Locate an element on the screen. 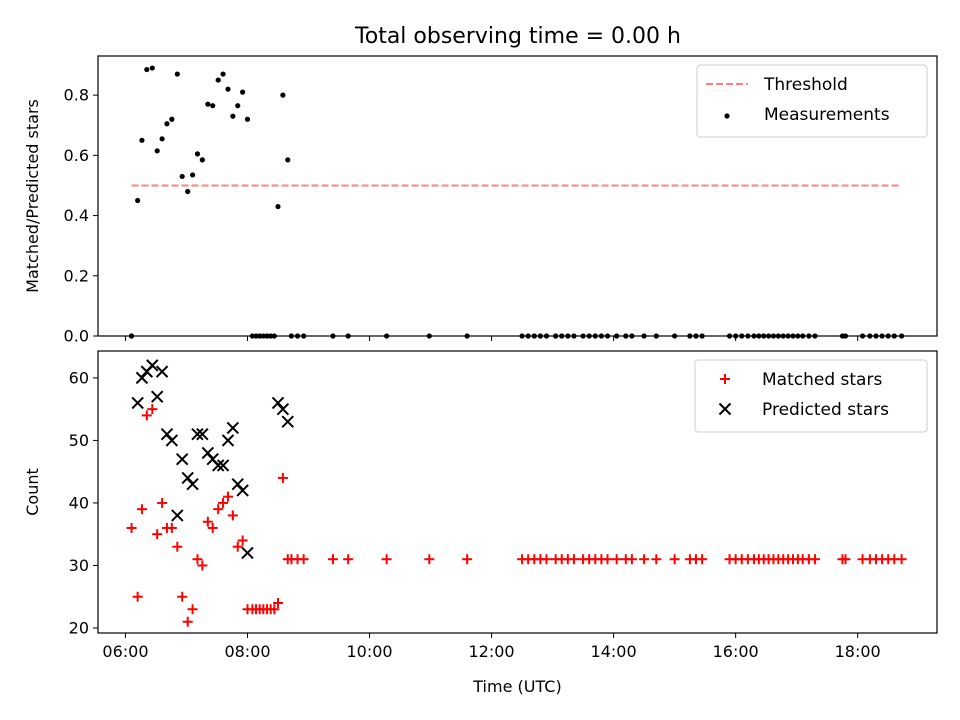 The width and height of the screenshot is (960, 720). series-predicted-stars is located at coordinates (212, 459).